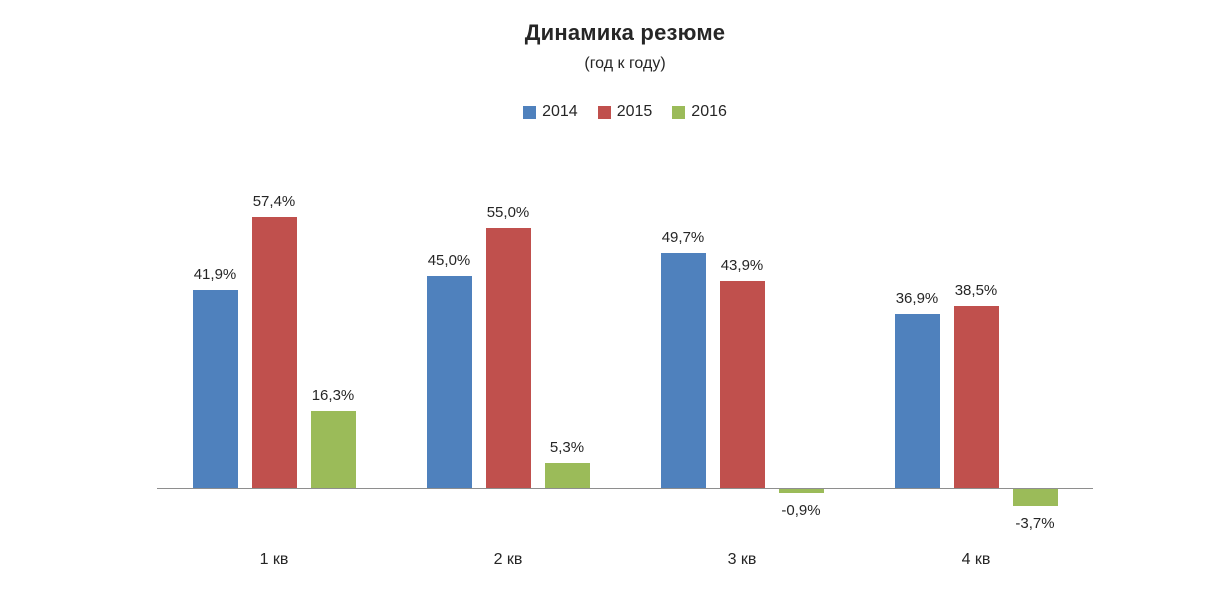  What do you see at coordinates (625, 63) in the screenshot?
I see `chart-subtitle: (год к году)` at bounding box center [625, 63].